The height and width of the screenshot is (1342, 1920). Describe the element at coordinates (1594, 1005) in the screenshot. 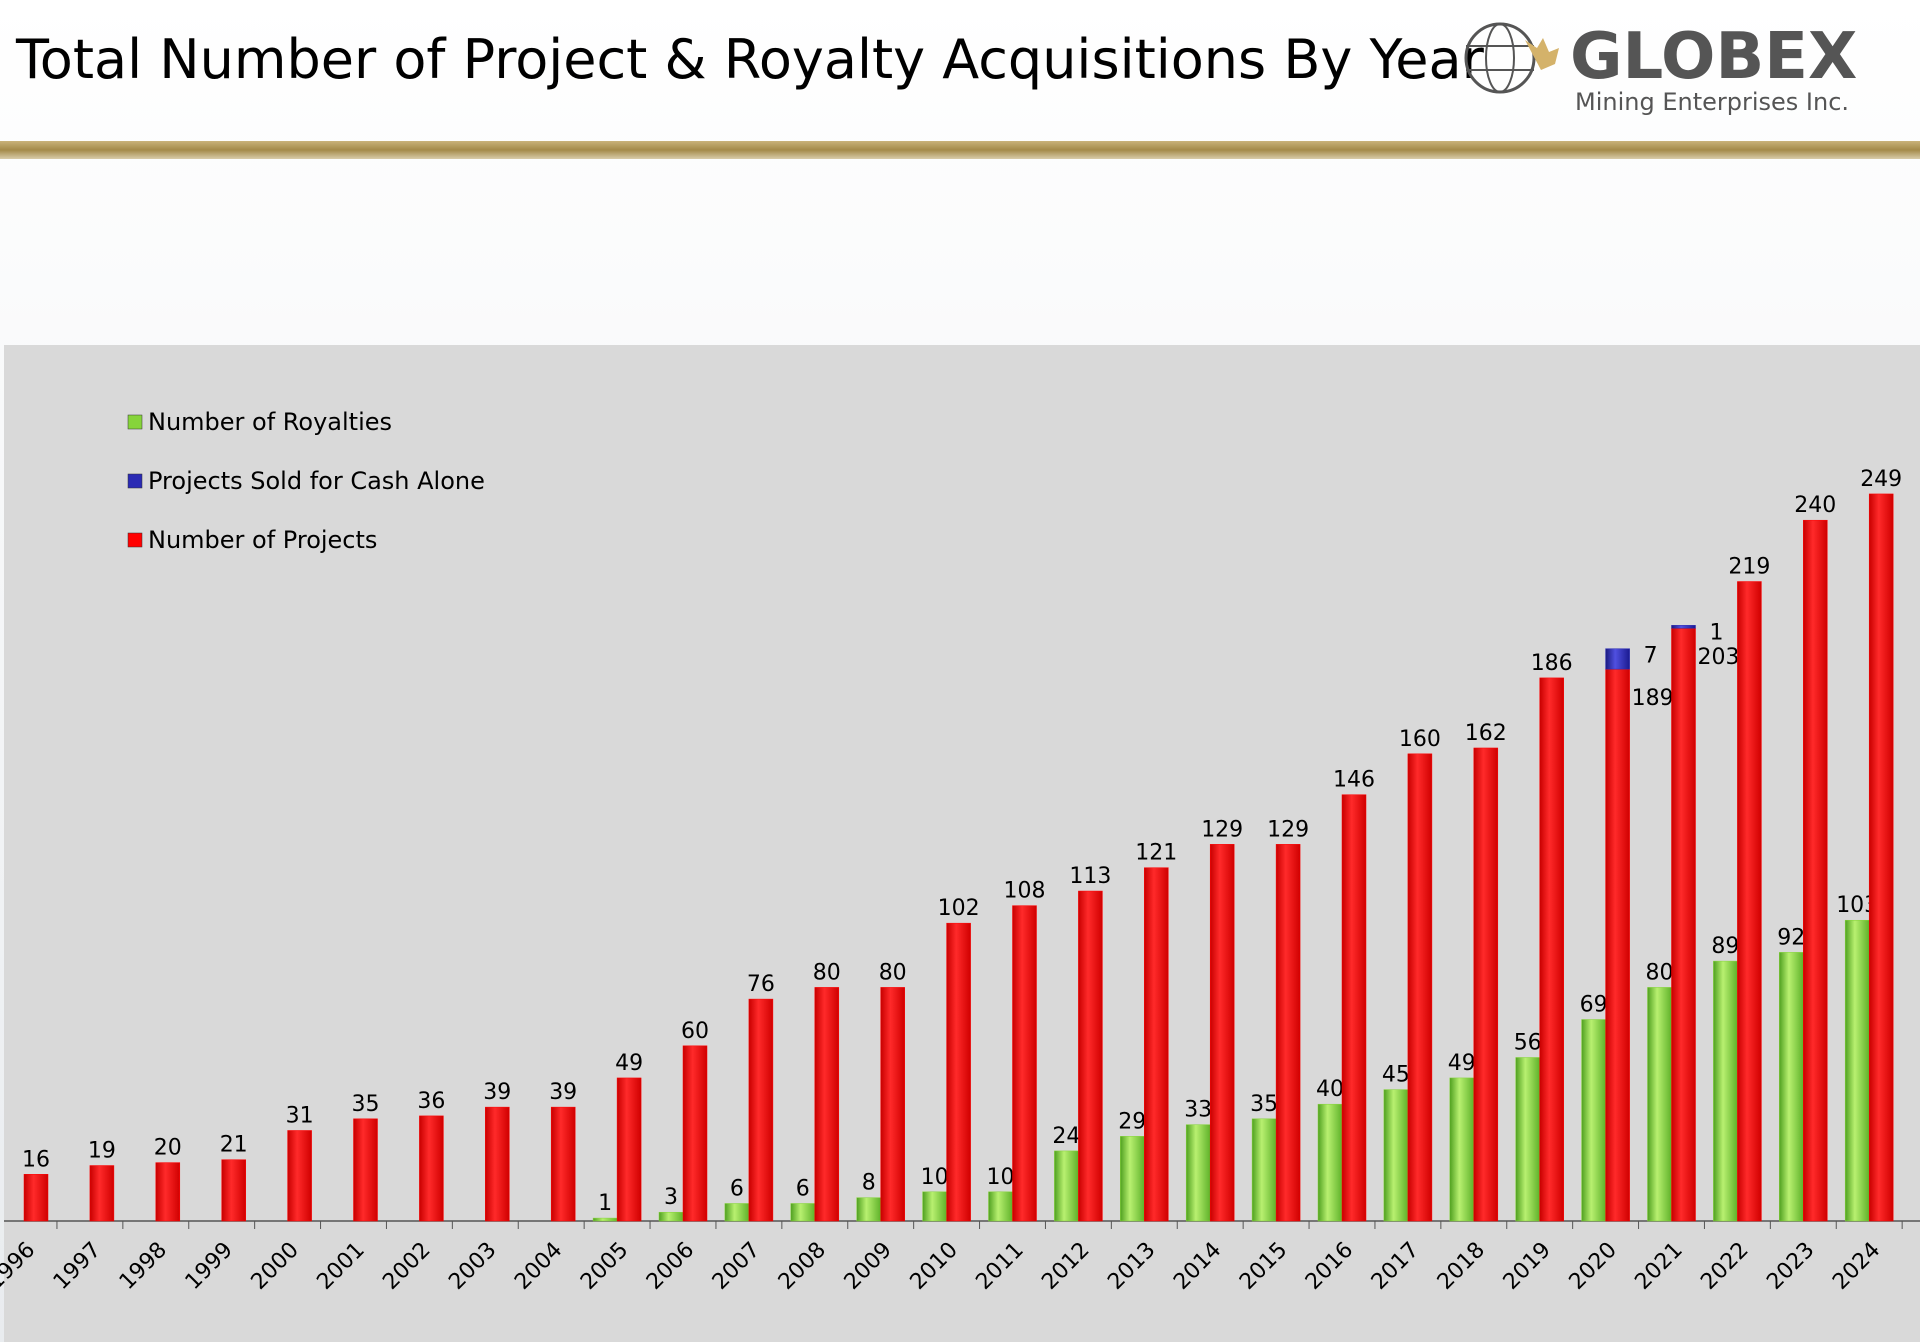

I see `value-label: 69` at that location.